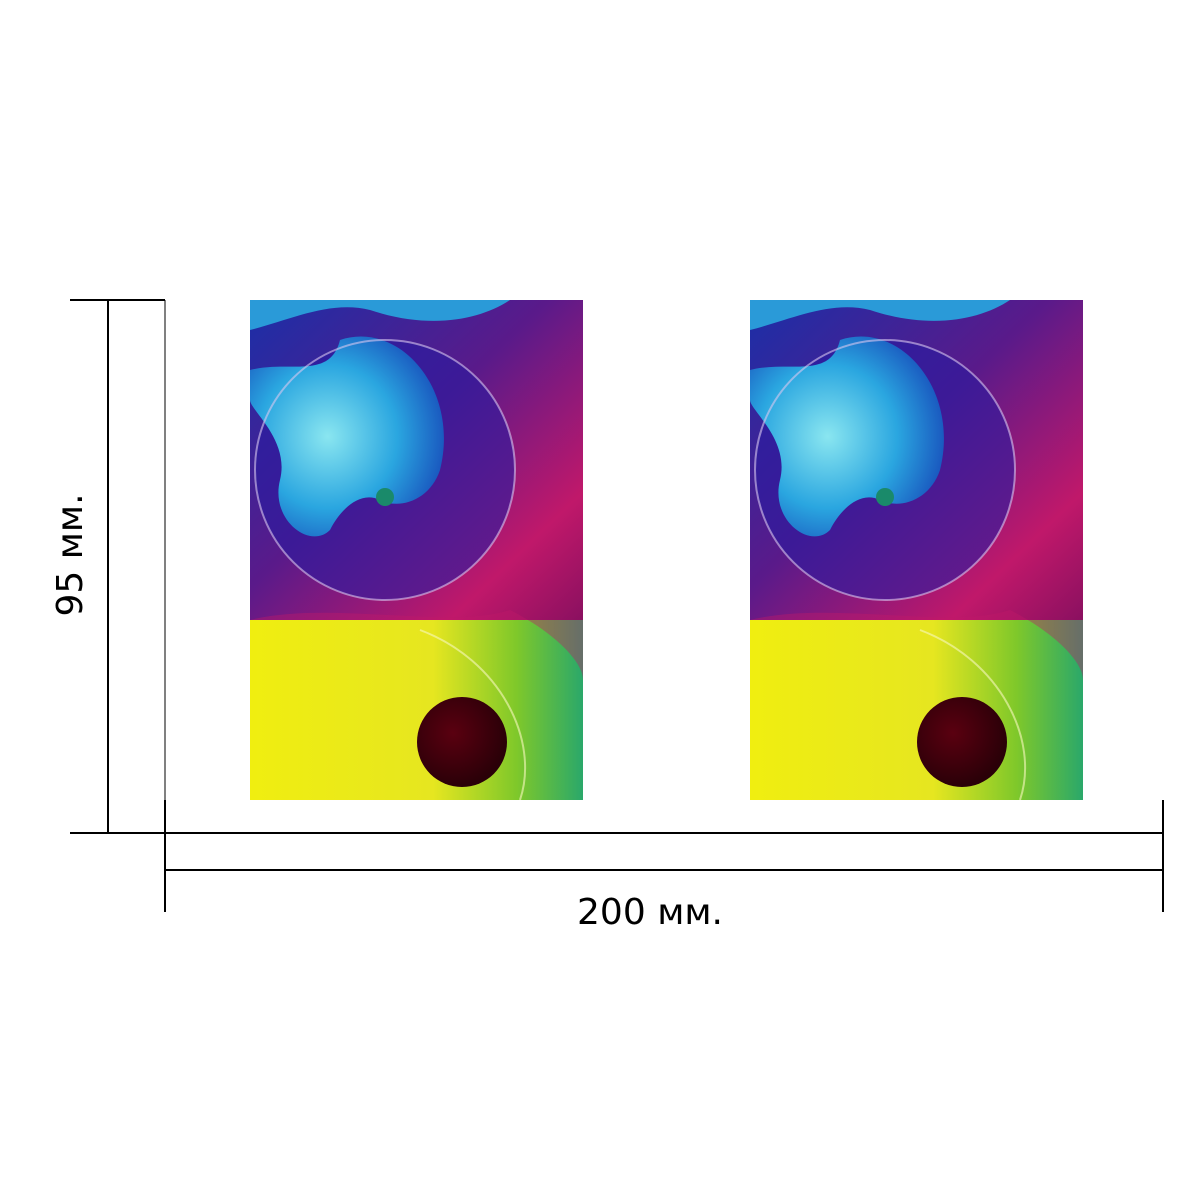 The image size is (1200, 1200). Describe the element at coordinates (664, 866) in the screenshot. I see `width-dimension: 200 мм.` at that location.